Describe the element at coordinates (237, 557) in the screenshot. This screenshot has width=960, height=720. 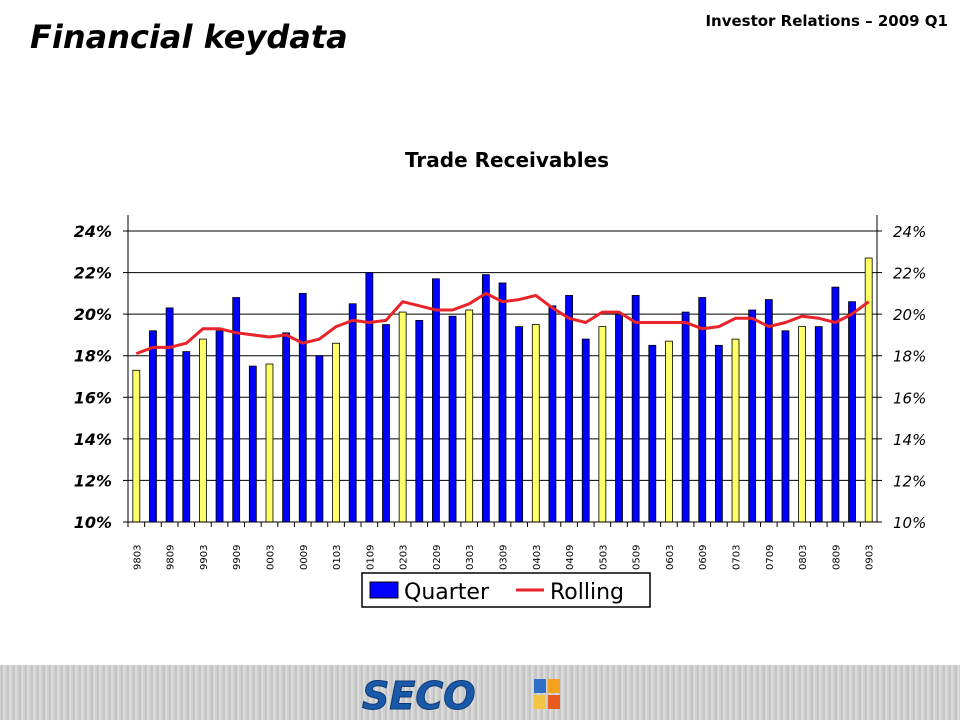
I see `x-tick-label: 9909` at that location.